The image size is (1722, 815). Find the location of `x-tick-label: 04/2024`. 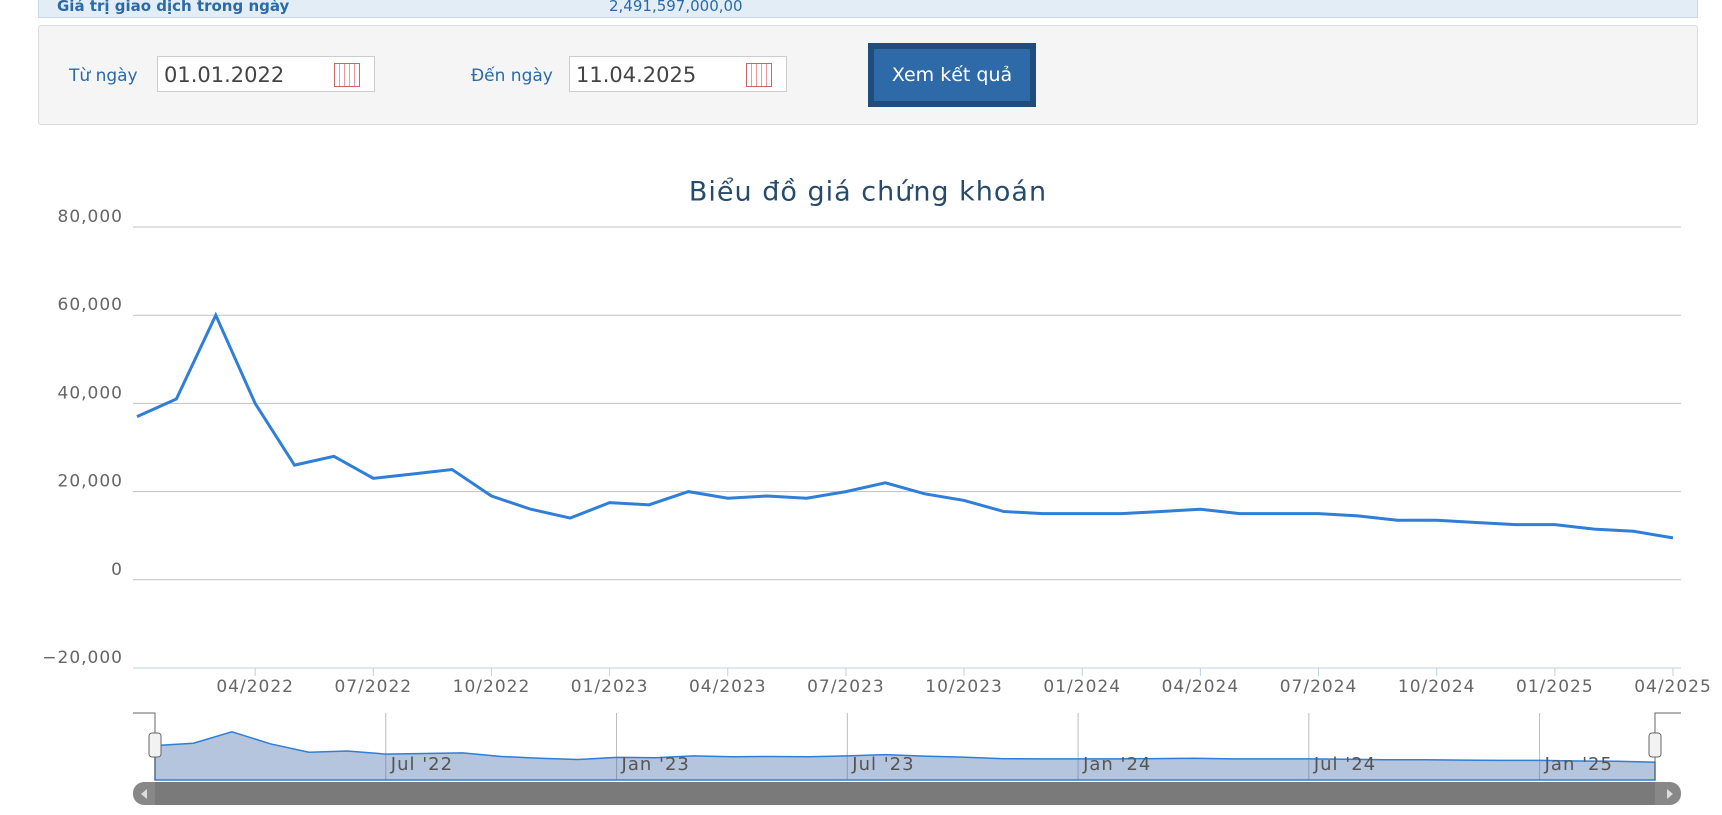

x-tick-label: 04/2024 is located at coordinates (1201, 687).